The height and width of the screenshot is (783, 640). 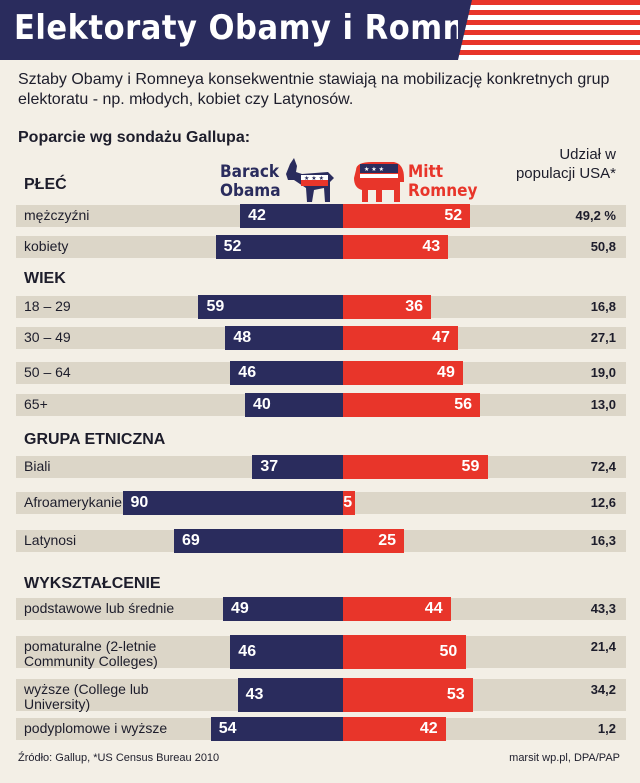 I want to click on section-title: WYKSZTAŁCENIE, so click(x=92, y=583).